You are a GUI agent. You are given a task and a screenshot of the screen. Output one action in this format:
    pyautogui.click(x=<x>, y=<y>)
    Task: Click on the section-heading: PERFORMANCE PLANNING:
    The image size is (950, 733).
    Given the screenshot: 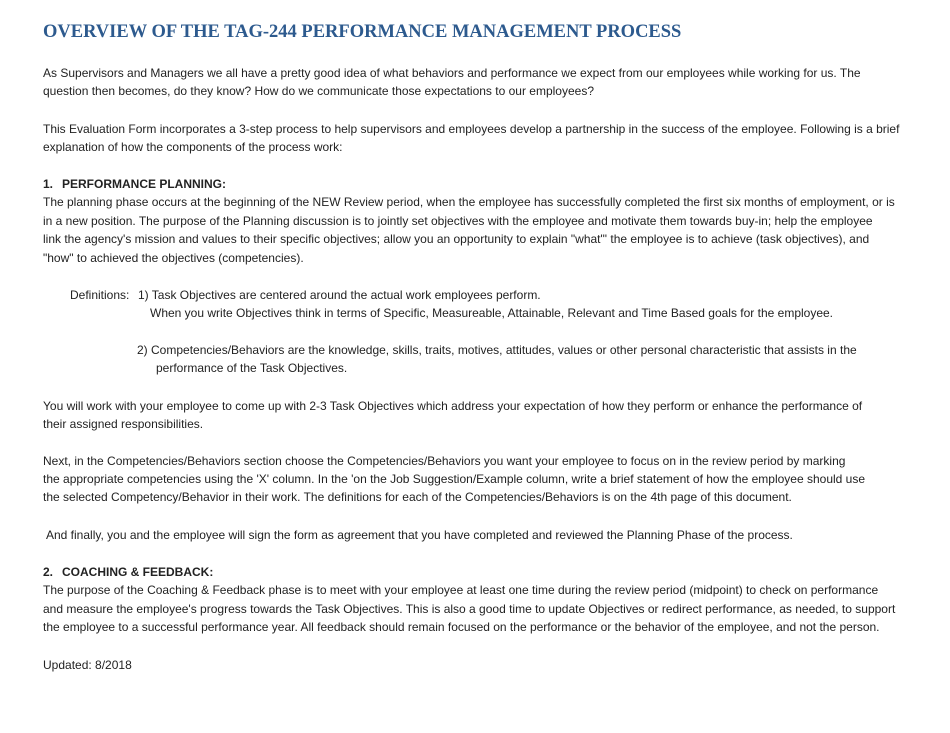 What is the action you would take?
    pyautogui.click(x=144, y=184)
    